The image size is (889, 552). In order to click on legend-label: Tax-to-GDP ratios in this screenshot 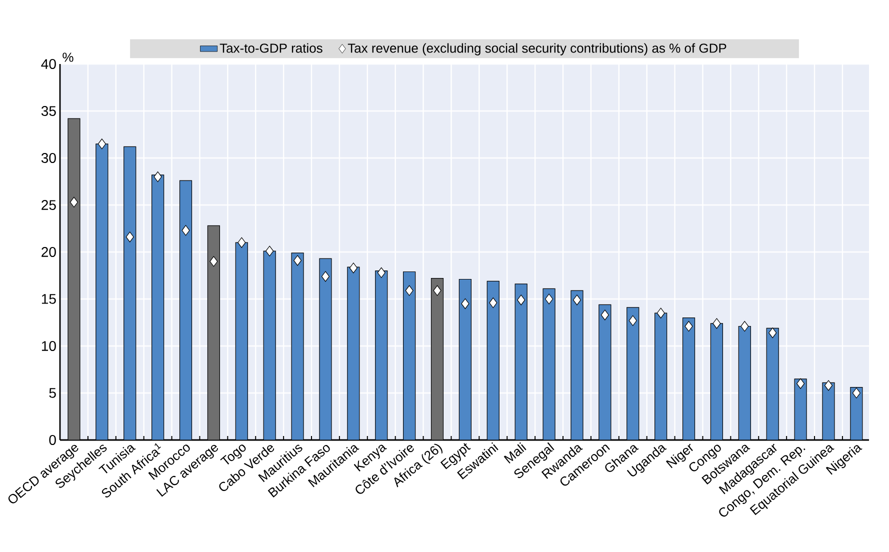, I will do `click(271, 48)`.